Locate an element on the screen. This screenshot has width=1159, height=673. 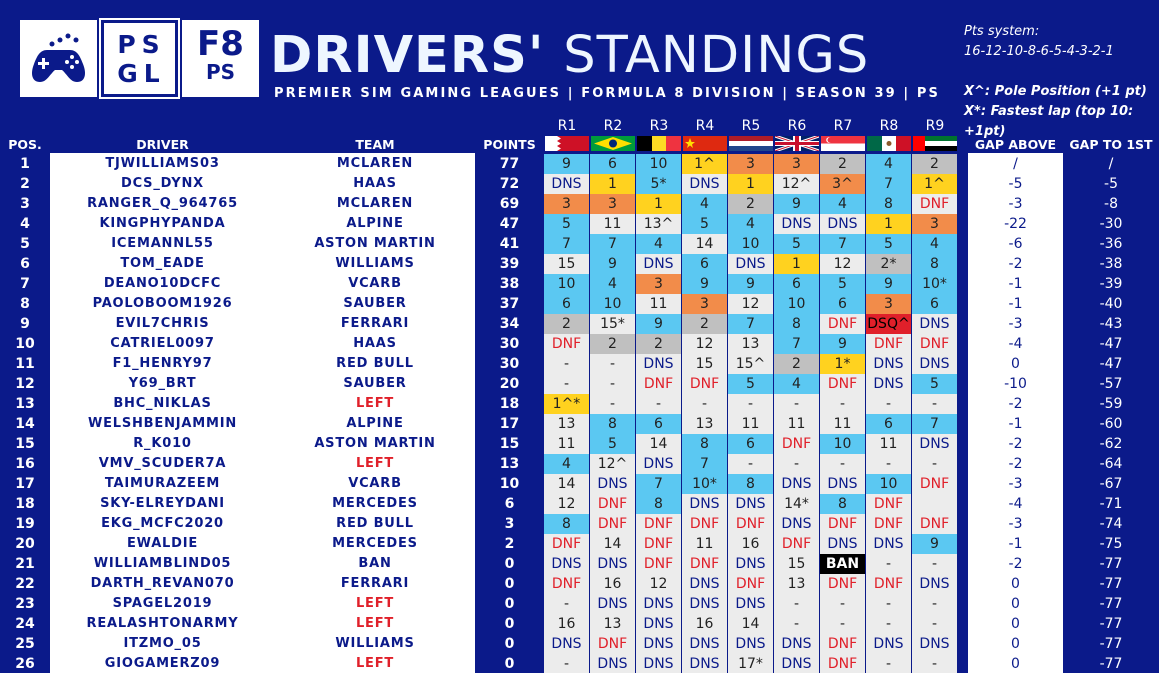
race-result-cell: 9 is located at coordinates (934, 544).